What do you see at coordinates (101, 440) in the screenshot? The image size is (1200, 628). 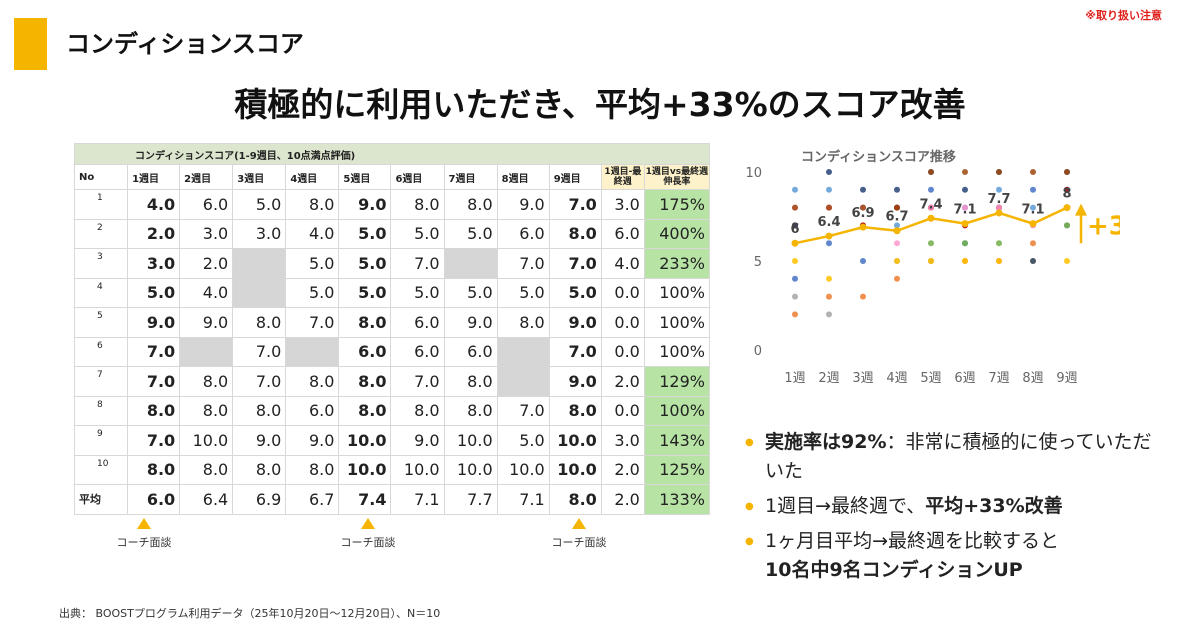 I see `row-number: 9` at bounding box center [101, 440].